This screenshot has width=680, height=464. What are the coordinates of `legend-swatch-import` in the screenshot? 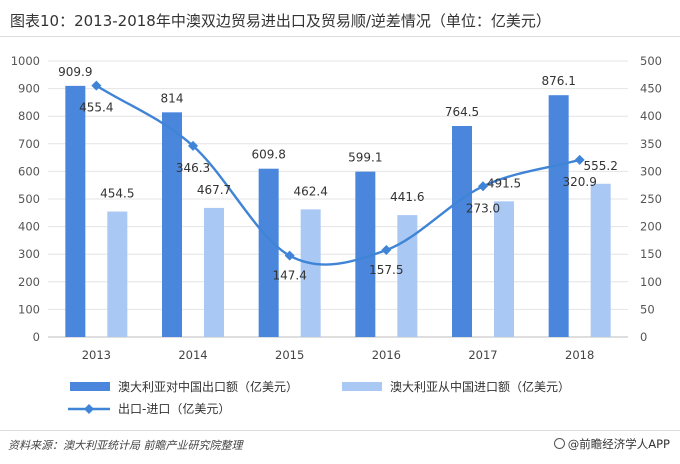 It's located at (362, 386).